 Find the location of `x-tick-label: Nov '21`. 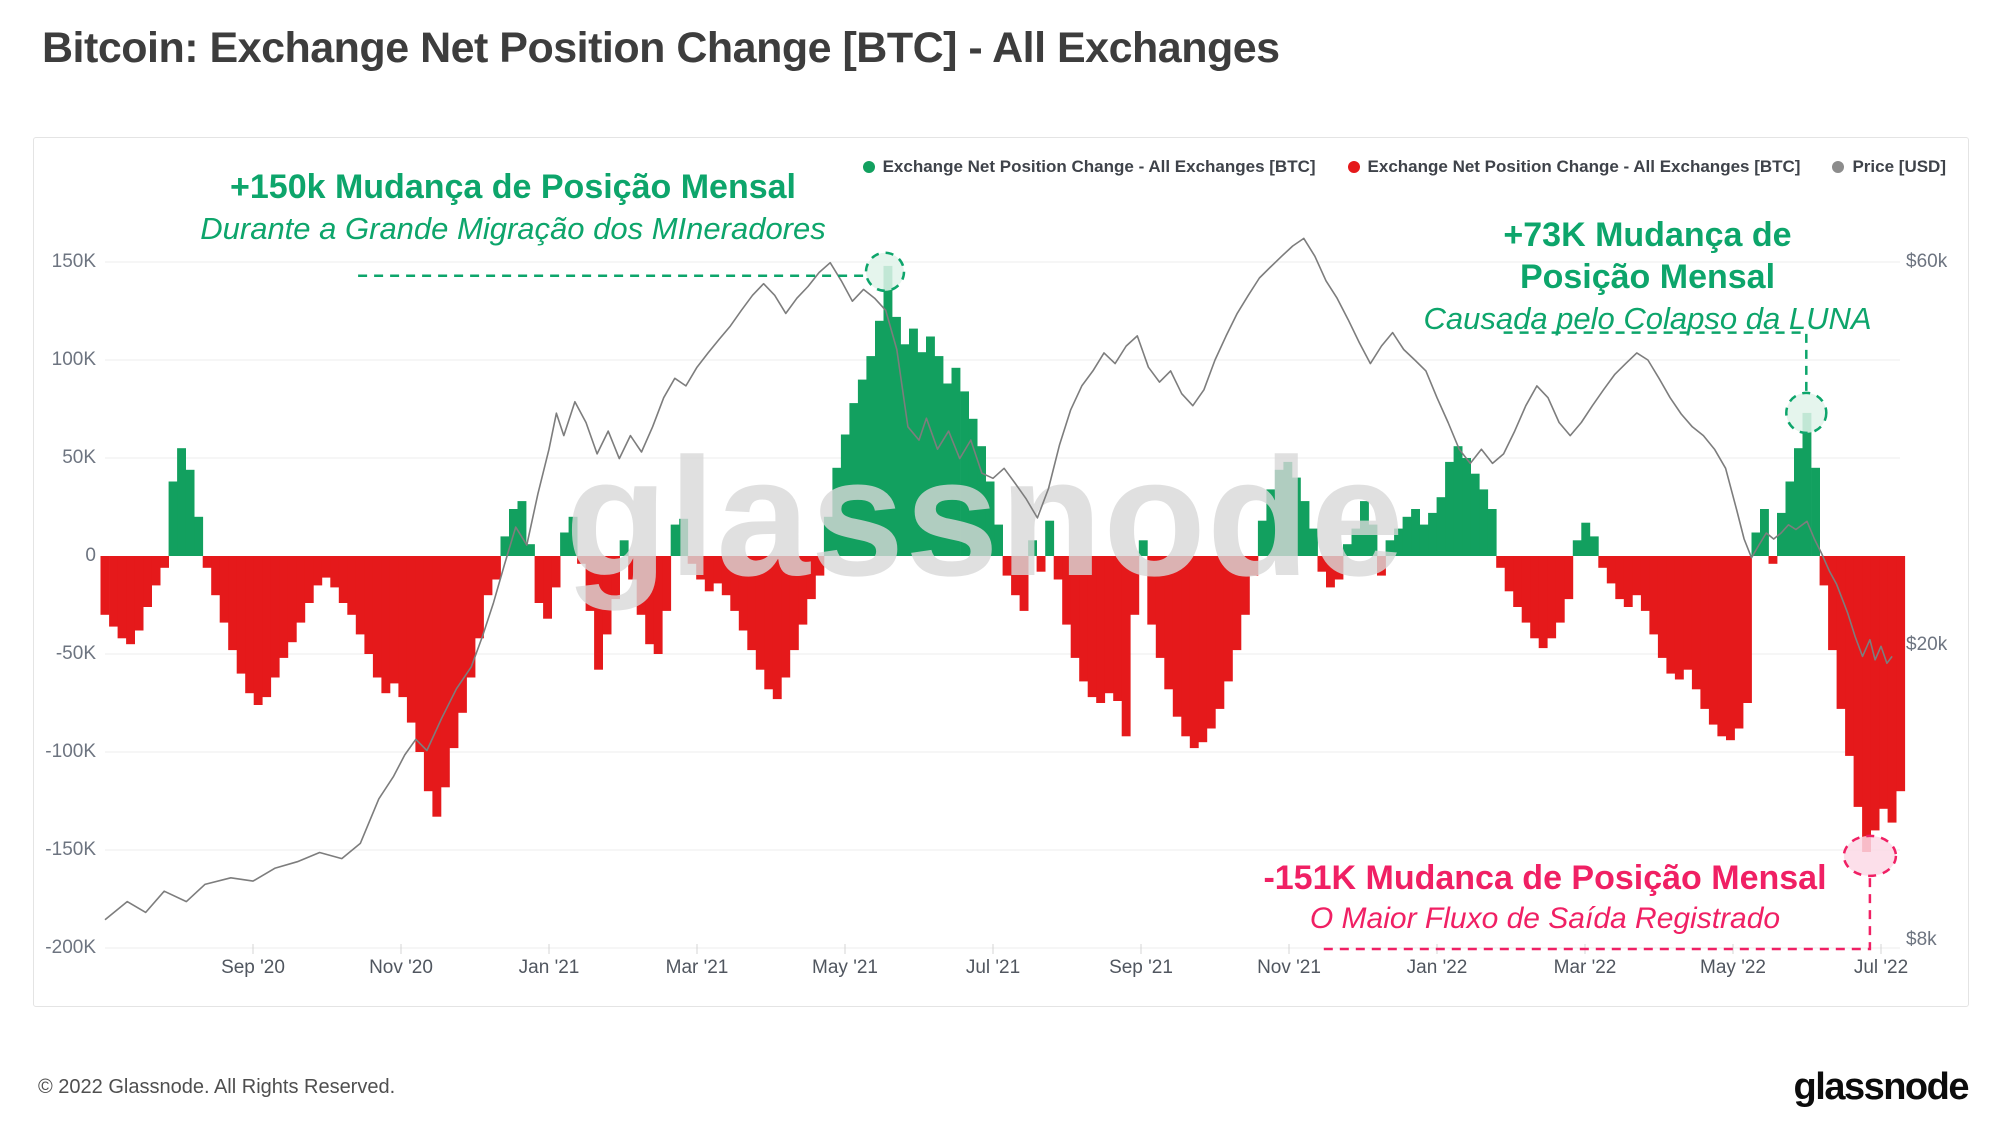

x-tick-label: Nov '21 is located at coordinates (1289, 967).